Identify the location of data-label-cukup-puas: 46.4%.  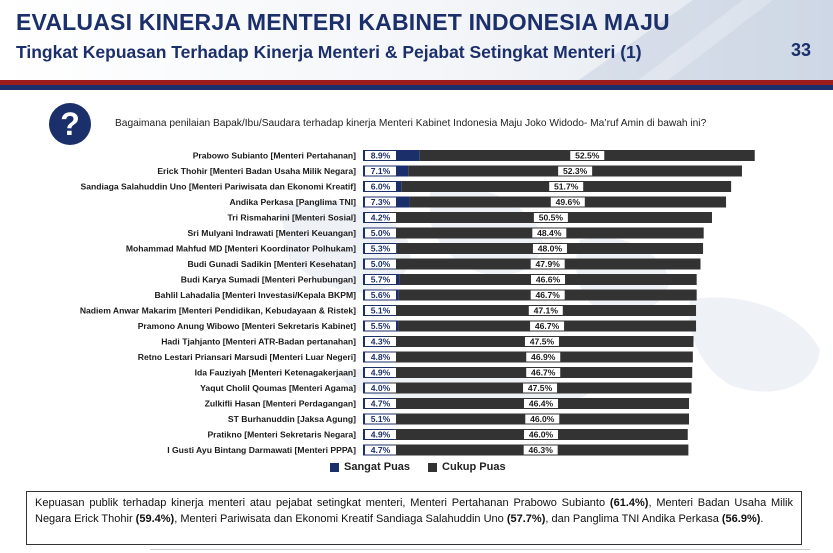
(541, 404).